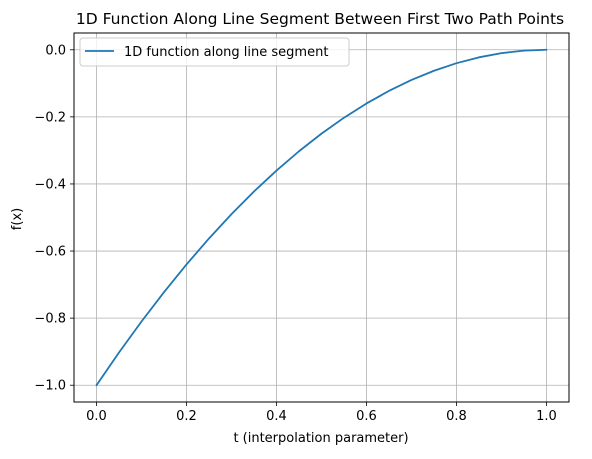  I want to click on y-tick-label: −0.4, so click(50, 184).